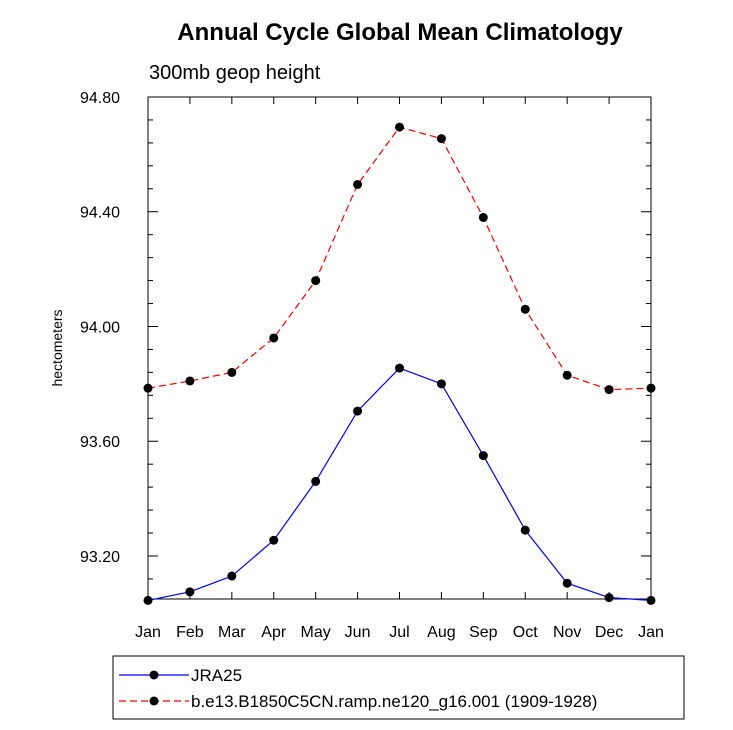  I want to click on x-tick-label: May, so click(316, 632).